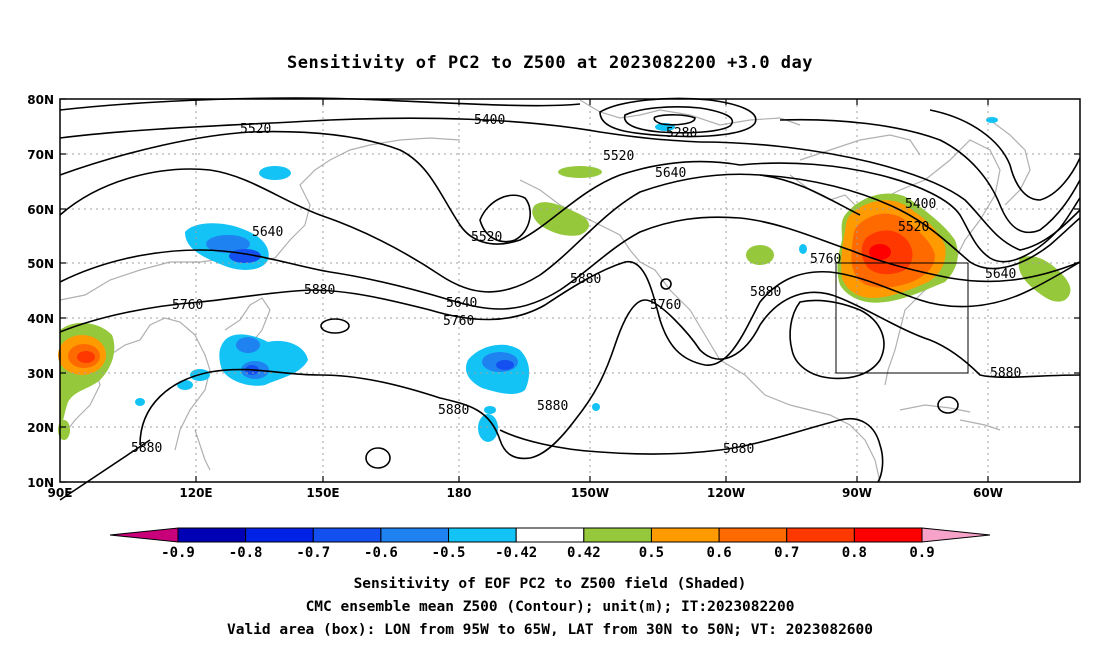 The height and width of the screenshot is (650, 1100). What do you see at coordinates (40, 100) in the screenshot?
I see `lat-label: 80N` at bounding box center [40, 100].